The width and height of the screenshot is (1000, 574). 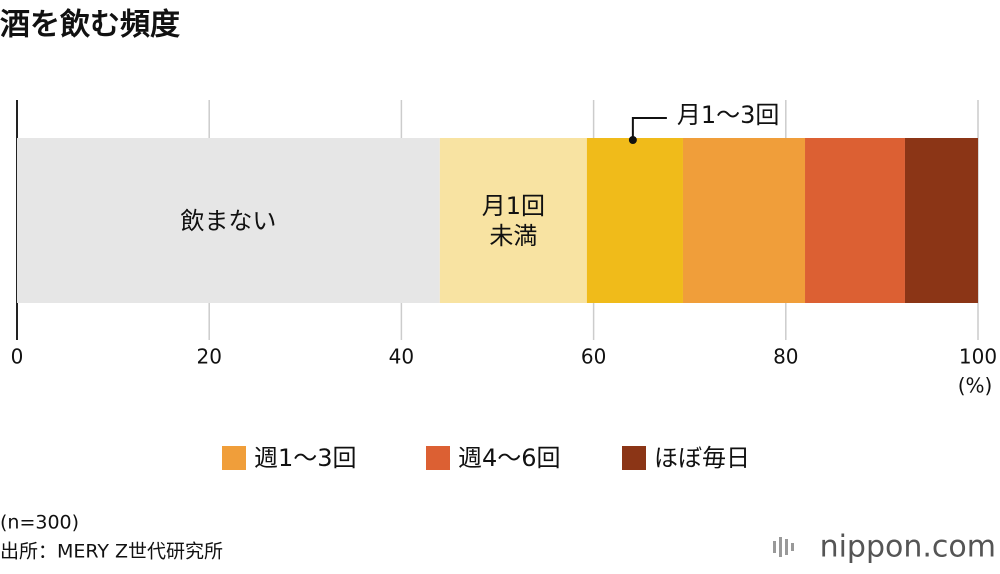 I want to click on logo-icon, so click(x=783, y=547).